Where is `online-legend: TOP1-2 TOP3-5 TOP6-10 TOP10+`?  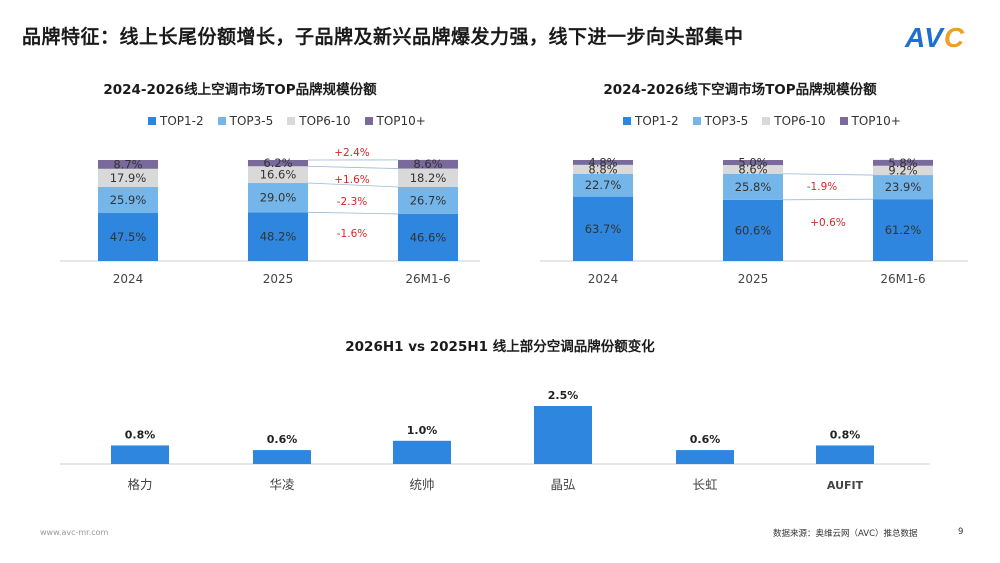 online-legend: TOP1-2 TOP3-5 TOP6-10 TOP10+ is located at coordinates (287, 121).